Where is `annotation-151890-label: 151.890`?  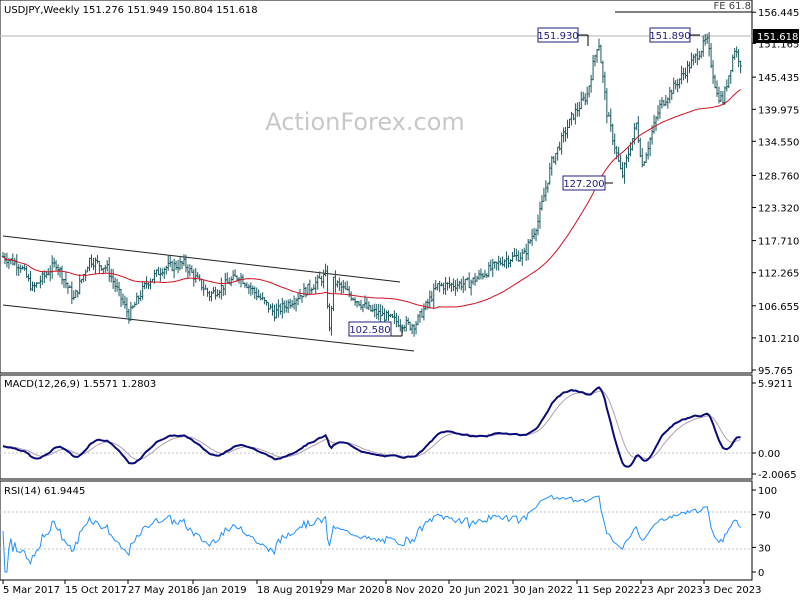 annotation-151890-label: 151.890 is located at coordinates (669, 36).